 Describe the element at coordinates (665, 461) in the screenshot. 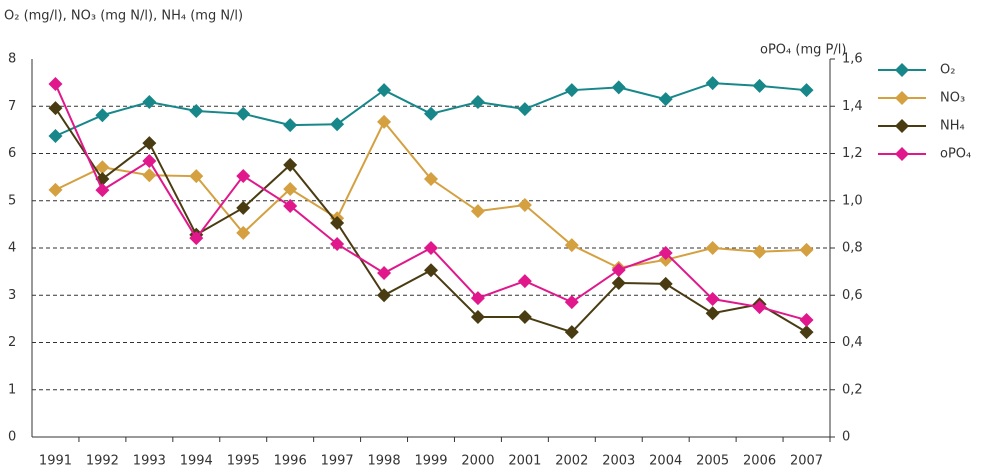

I see `x-tick-label: 2004` at that location.